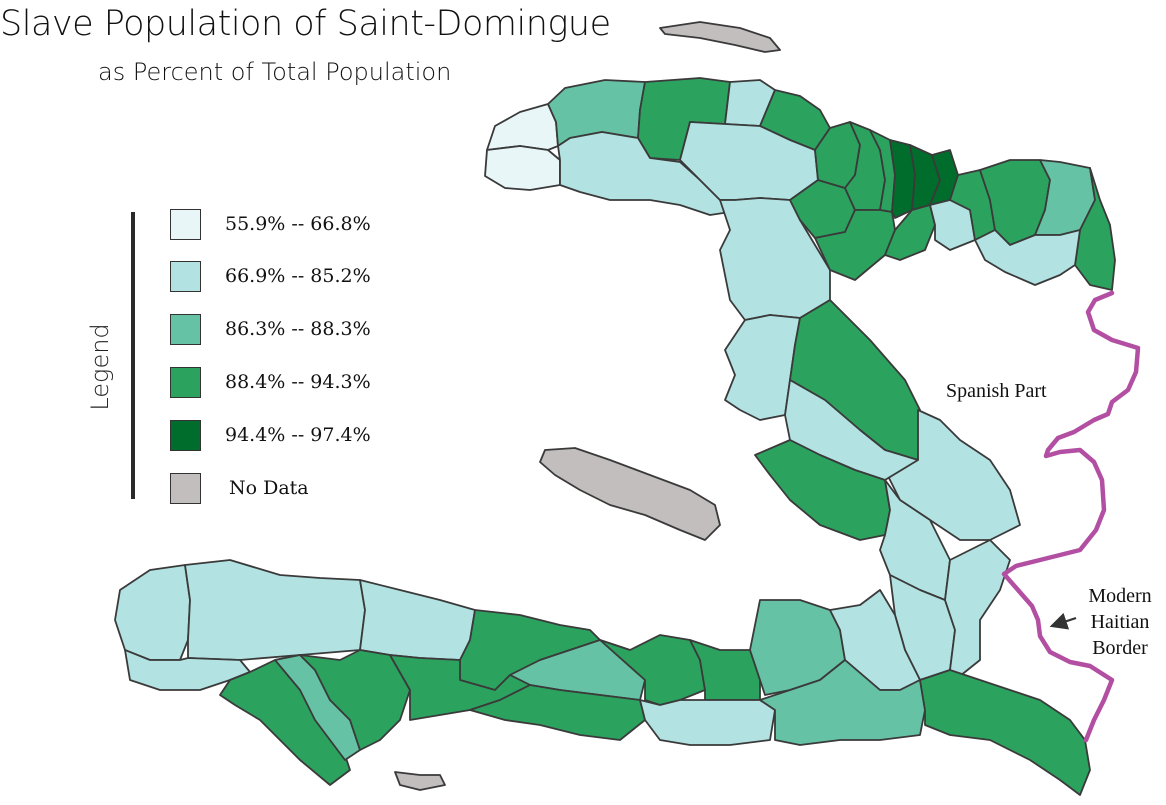  Describe the element at coordinates (298, 329) in the screenshot. I see `legend-label-3: 86.3% -- 88.3%` at that location.